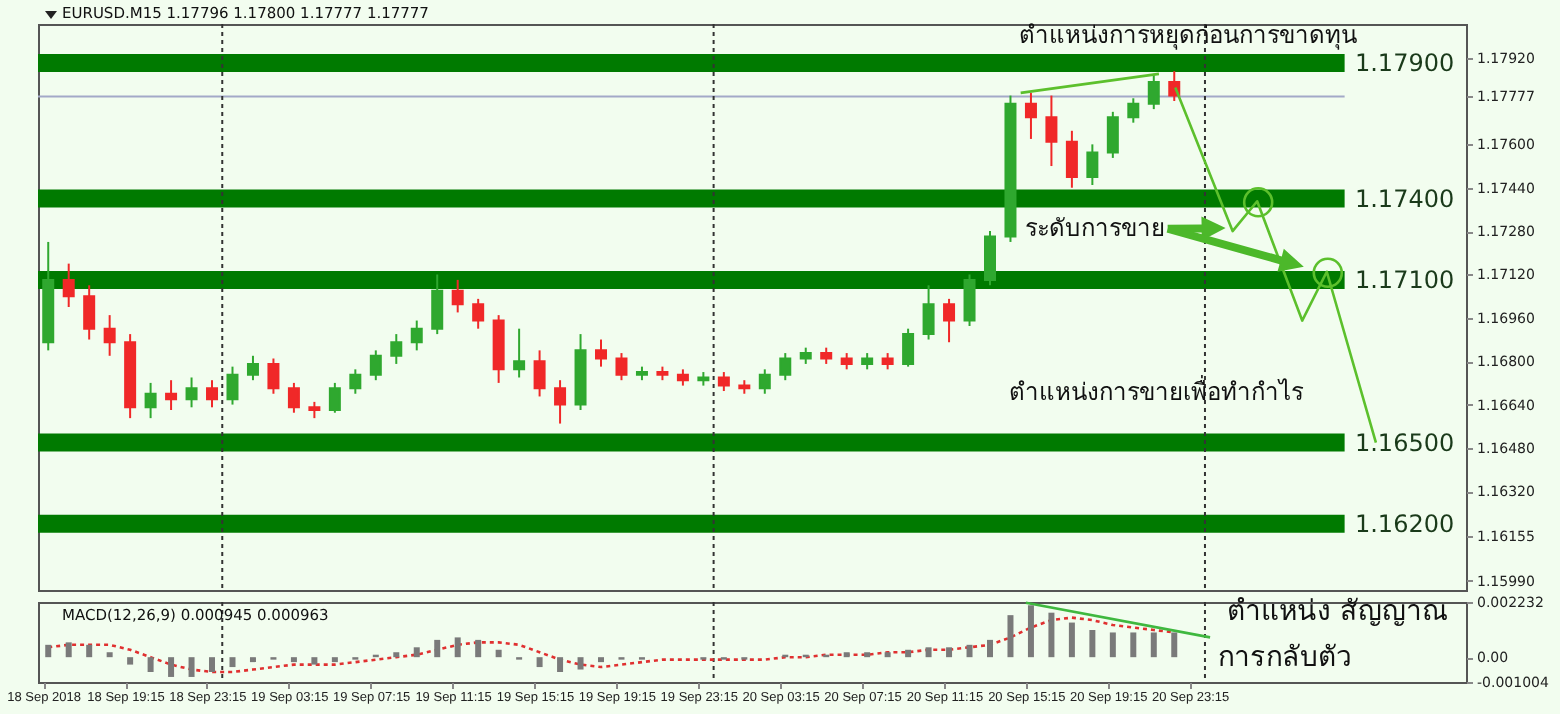 Image resolution: width=1560 pixels, height=714 pixels. Describe the element at coordinates (1404, 523) in the screenshot. I see `ref-line-label: 1.16200` at that location.